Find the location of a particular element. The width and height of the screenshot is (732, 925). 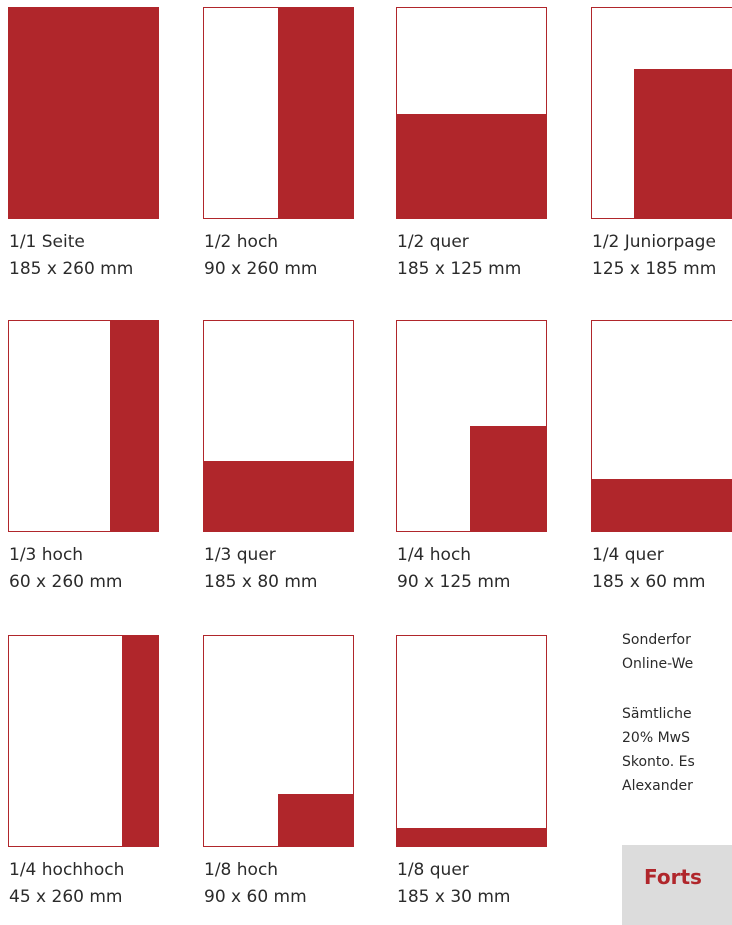

format-name: 1/4 hochhoch is located at coordinates (67, 870).